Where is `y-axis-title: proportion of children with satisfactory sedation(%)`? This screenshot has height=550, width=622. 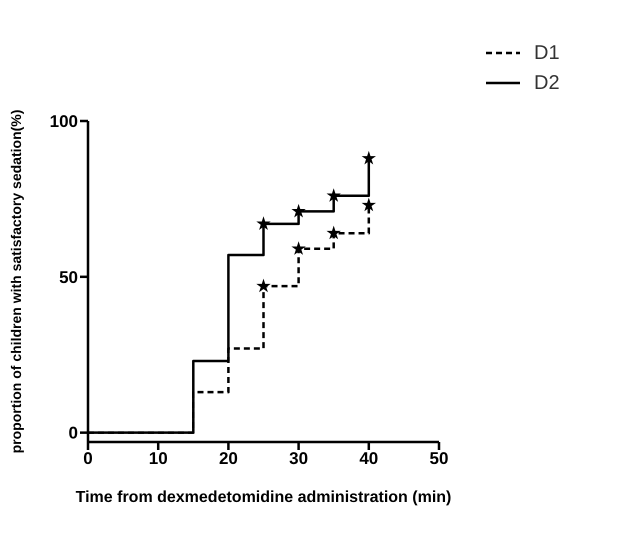 y-axis-title: proportion of children with satisfactory sedation(%) is located at coordinates (16, 282).